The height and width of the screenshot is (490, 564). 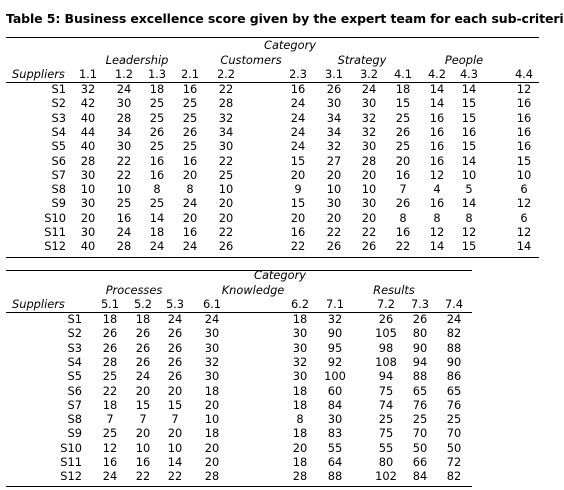 I want to click on table1-cell: 34, so click(x=334, y=117).